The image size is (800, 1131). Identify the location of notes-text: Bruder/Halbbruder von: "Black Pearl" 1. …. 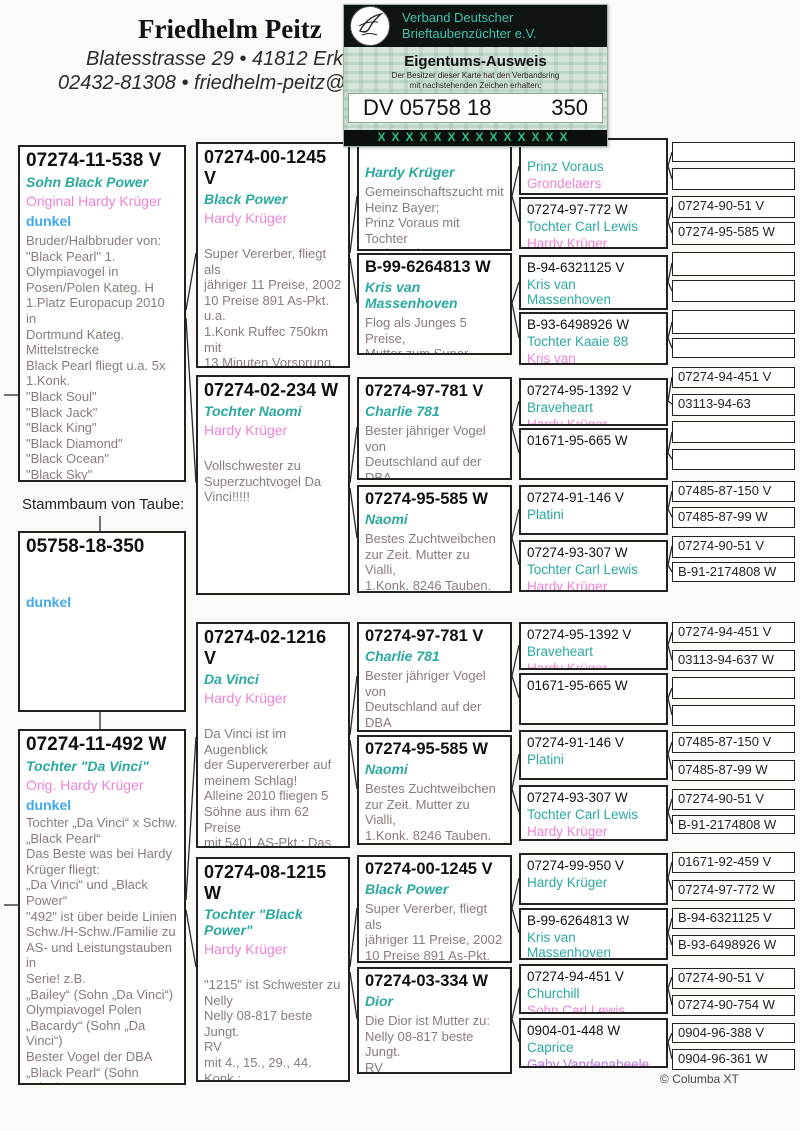
(96, 357).